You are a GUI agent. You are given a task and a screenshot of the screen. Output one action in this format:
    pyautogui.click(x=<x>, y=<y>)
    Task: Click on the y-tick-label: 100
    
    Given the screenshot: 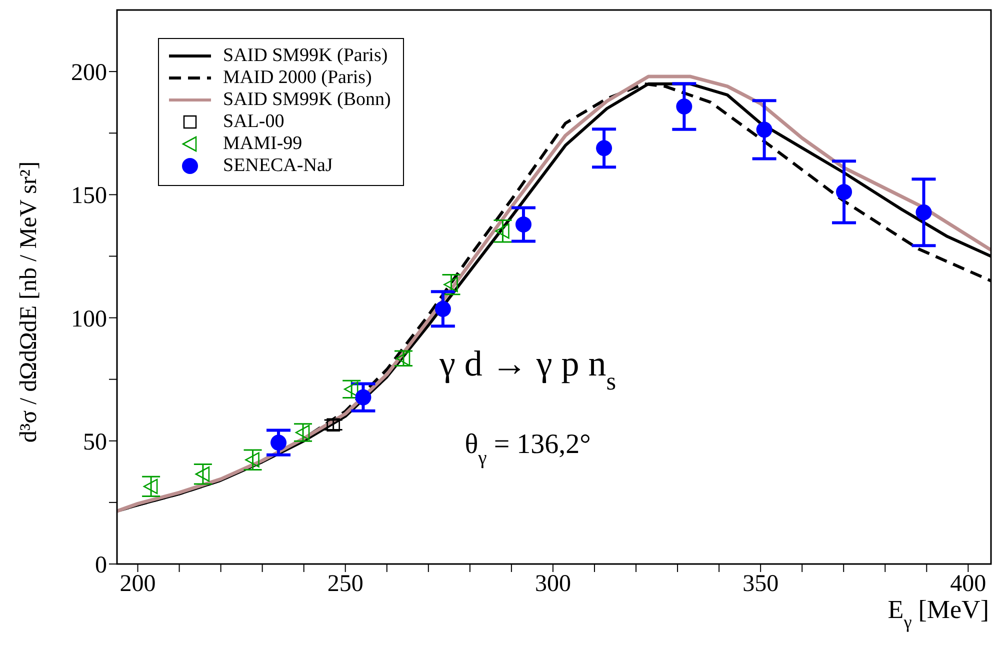 What is the action you would take?
    pyautogui.click(x=89, y=319)
    